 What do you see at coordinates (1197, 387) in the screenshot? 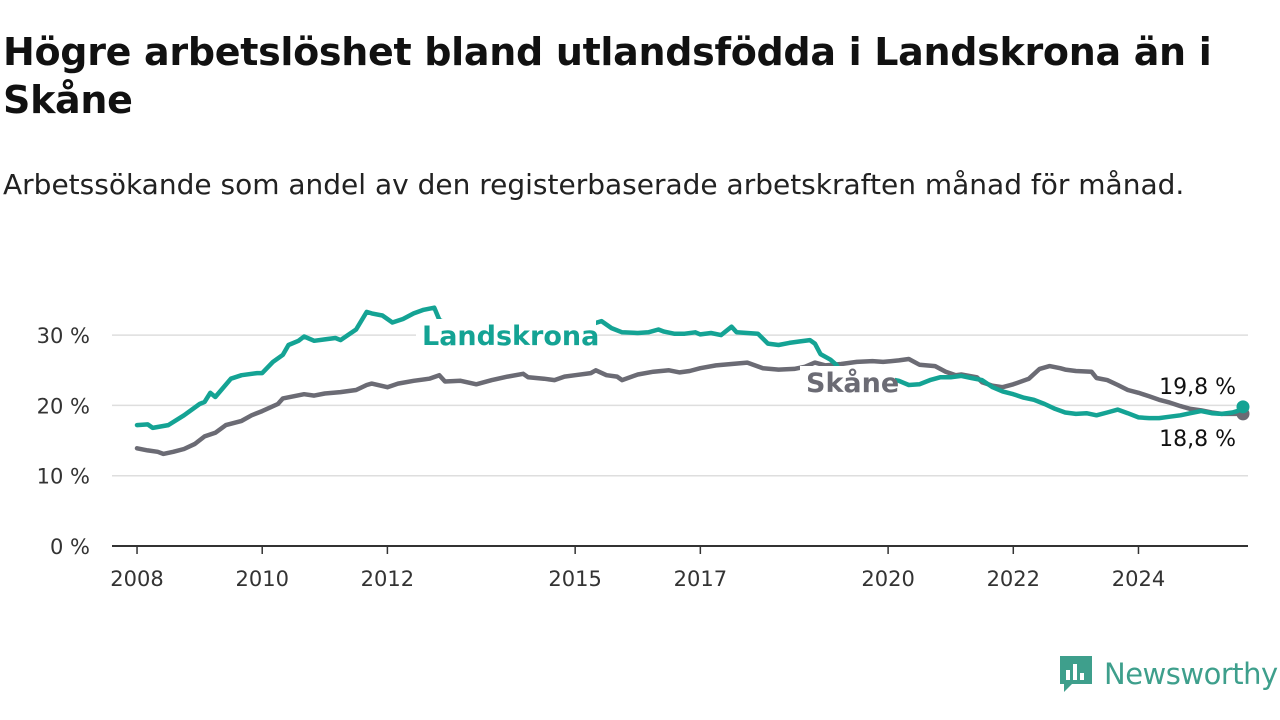
I see `end-label-landskrona: 19,8 %` at bounding box center [1197, 387].